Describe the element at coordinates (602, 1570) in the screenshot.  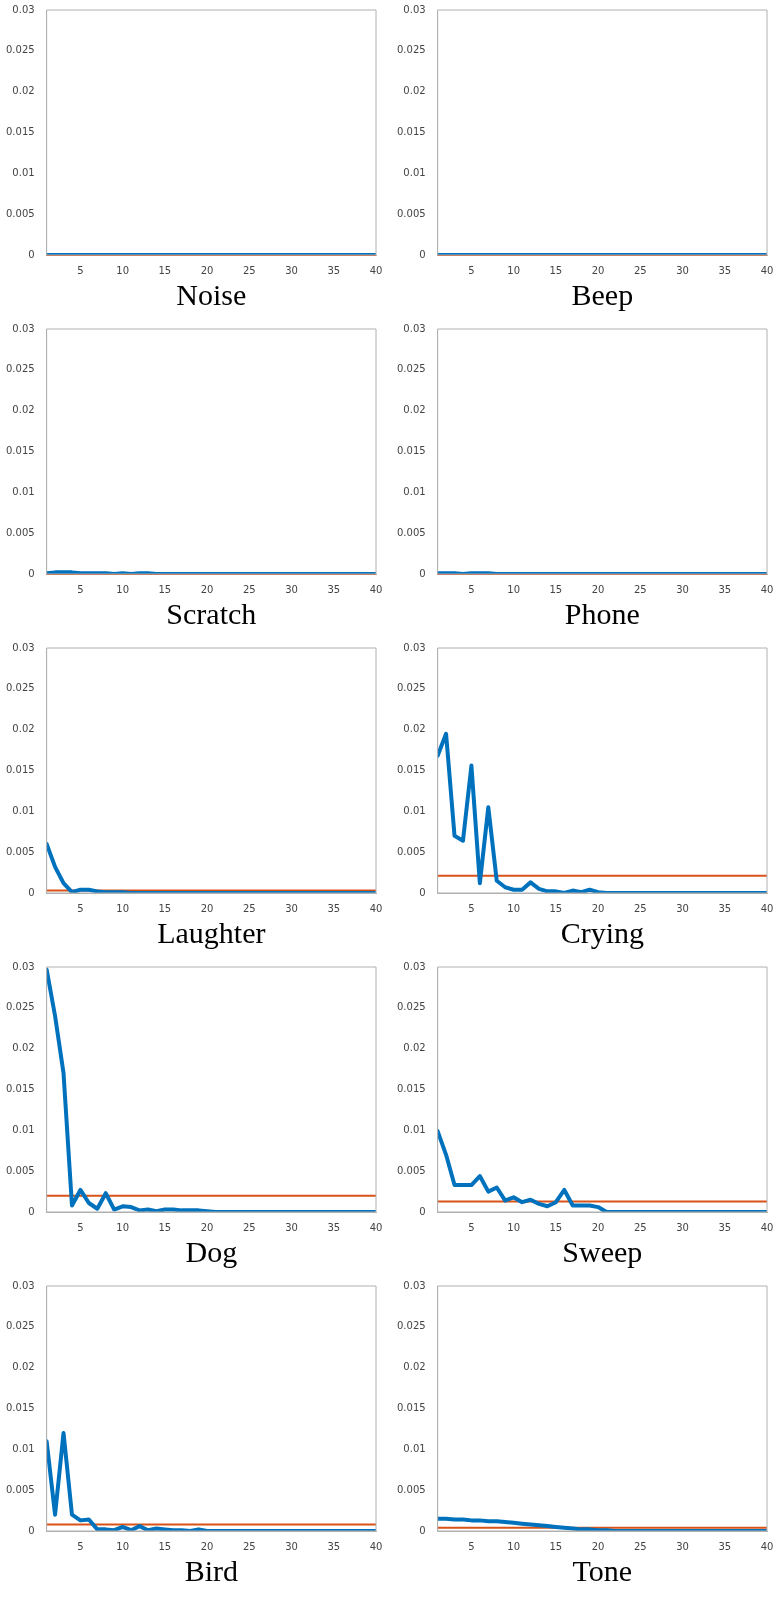
I see `x-axis-title: Tone` at that location.